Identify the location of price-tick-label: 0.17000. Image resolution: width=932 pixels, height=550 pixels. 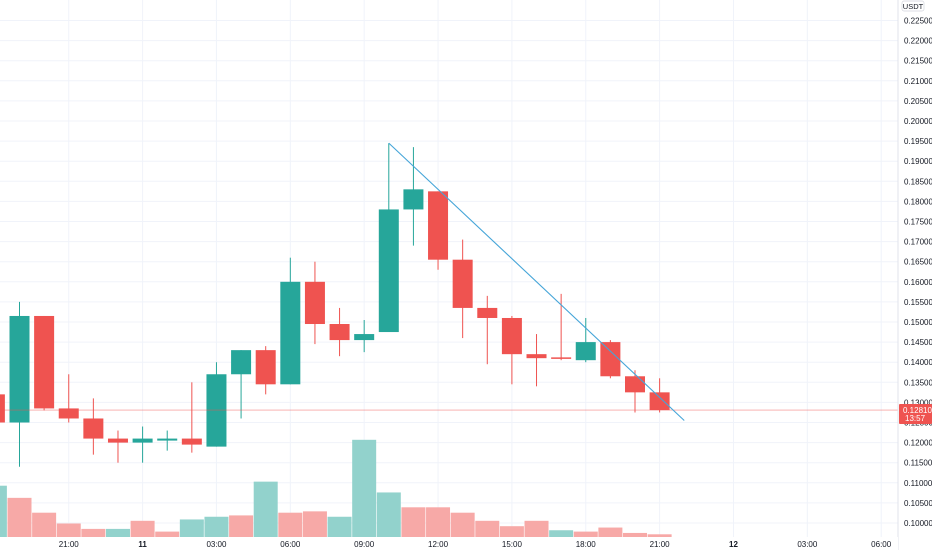
(918, 242).